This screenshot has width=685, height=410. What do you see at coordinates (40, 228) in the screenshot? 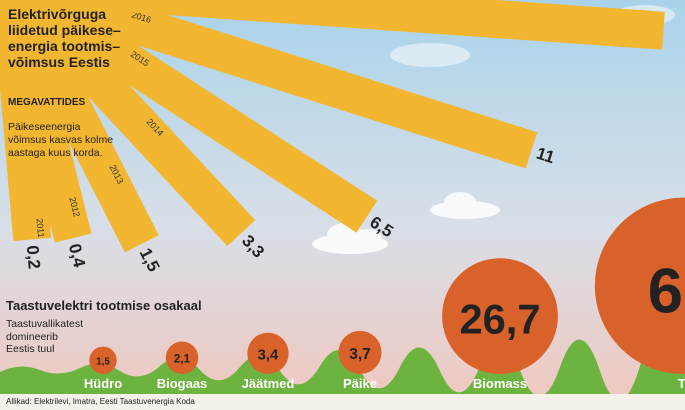
I see `year-label: 2011` at bounding box center [40, 228].